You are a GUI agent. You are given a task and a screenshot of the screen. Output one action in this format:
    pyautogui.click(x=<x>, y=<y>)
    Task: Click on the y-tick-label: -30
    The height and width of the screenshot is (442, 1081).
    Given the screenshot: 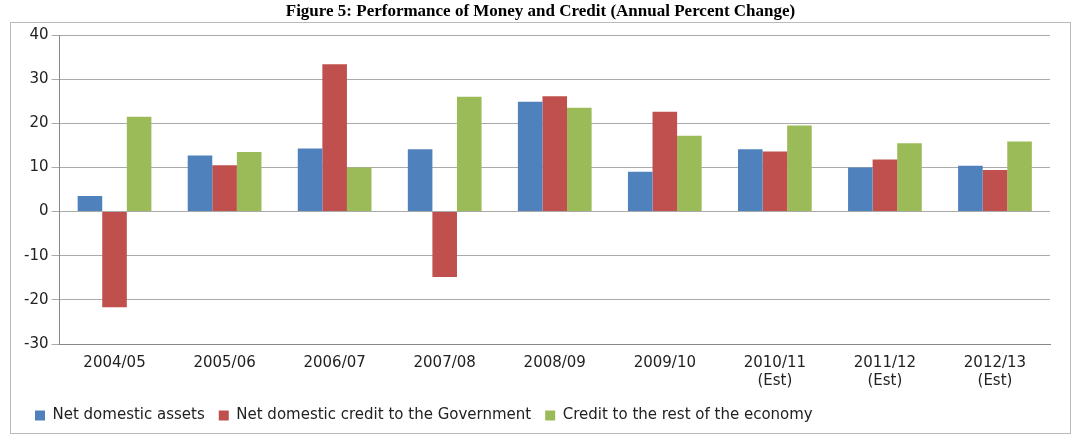 What is the action you would take?
    pyautogui.click(x=36, y=342)
    